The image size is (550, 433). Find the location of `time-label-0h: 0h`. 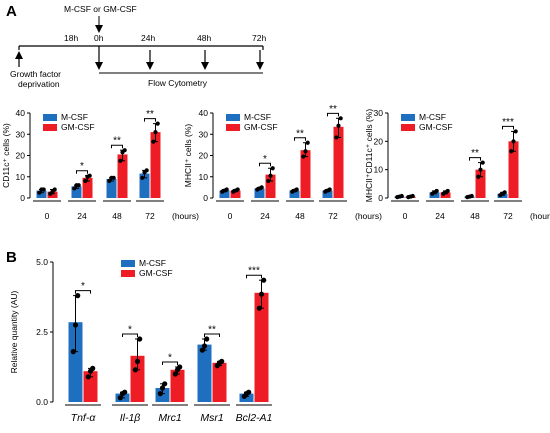

time-label-0h: 0h is located at coordinates (99, 38).